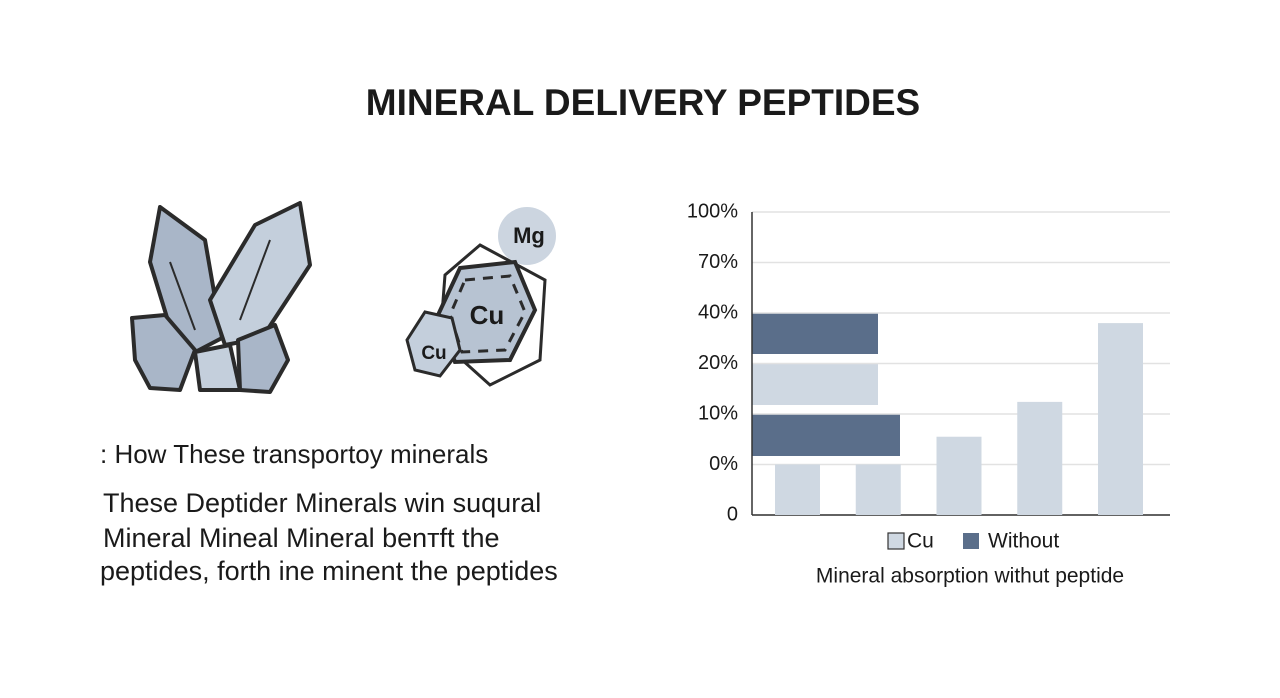 The width and height of the screenshot is (1280, 698). I want to click on crystals, so click(221, 297).